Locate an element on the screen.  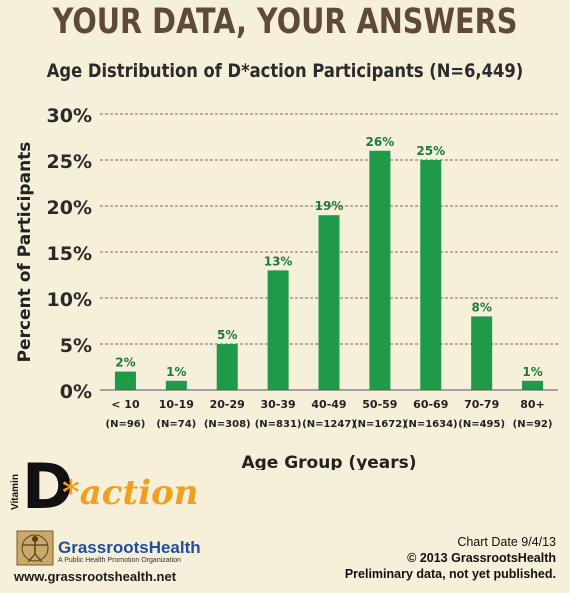
x-tick-label: 50-59 is located at coordinates (379, 404).